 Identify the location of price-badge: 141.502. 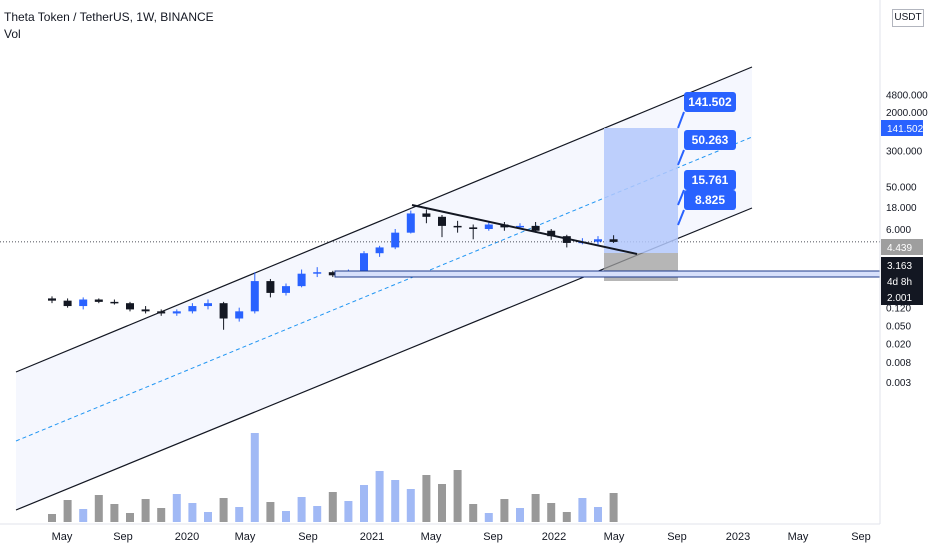
(902, 128).